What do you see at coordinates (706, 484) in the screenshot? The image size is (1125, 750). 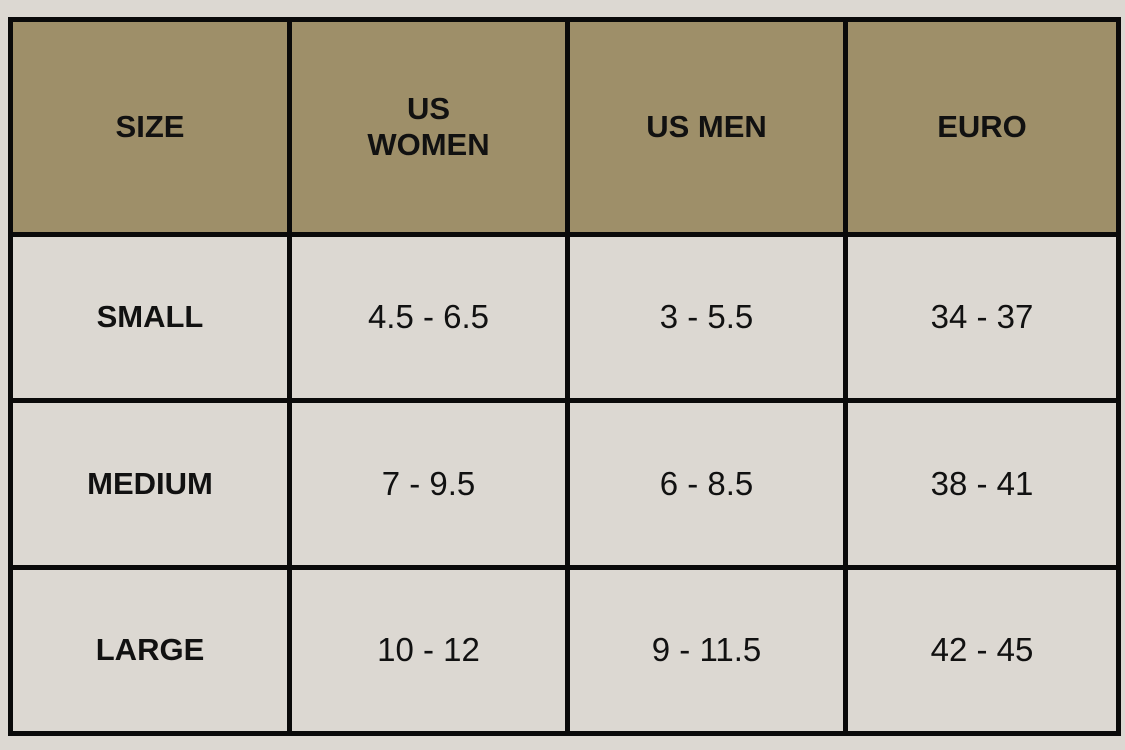 I see `cell-us-men: 6 - 8.5` at bounding box center [706, 484].